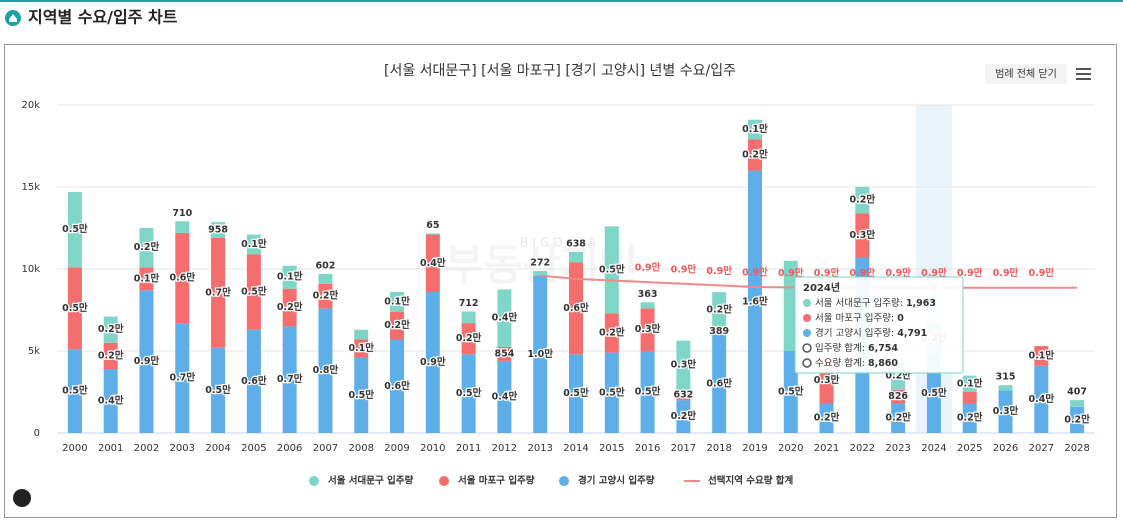 The width and height of the screenshot is (1123, 526). Describe the element at coordinates (575, 448) in the screenshot. I see `x-tick-label: 2014` at that location.